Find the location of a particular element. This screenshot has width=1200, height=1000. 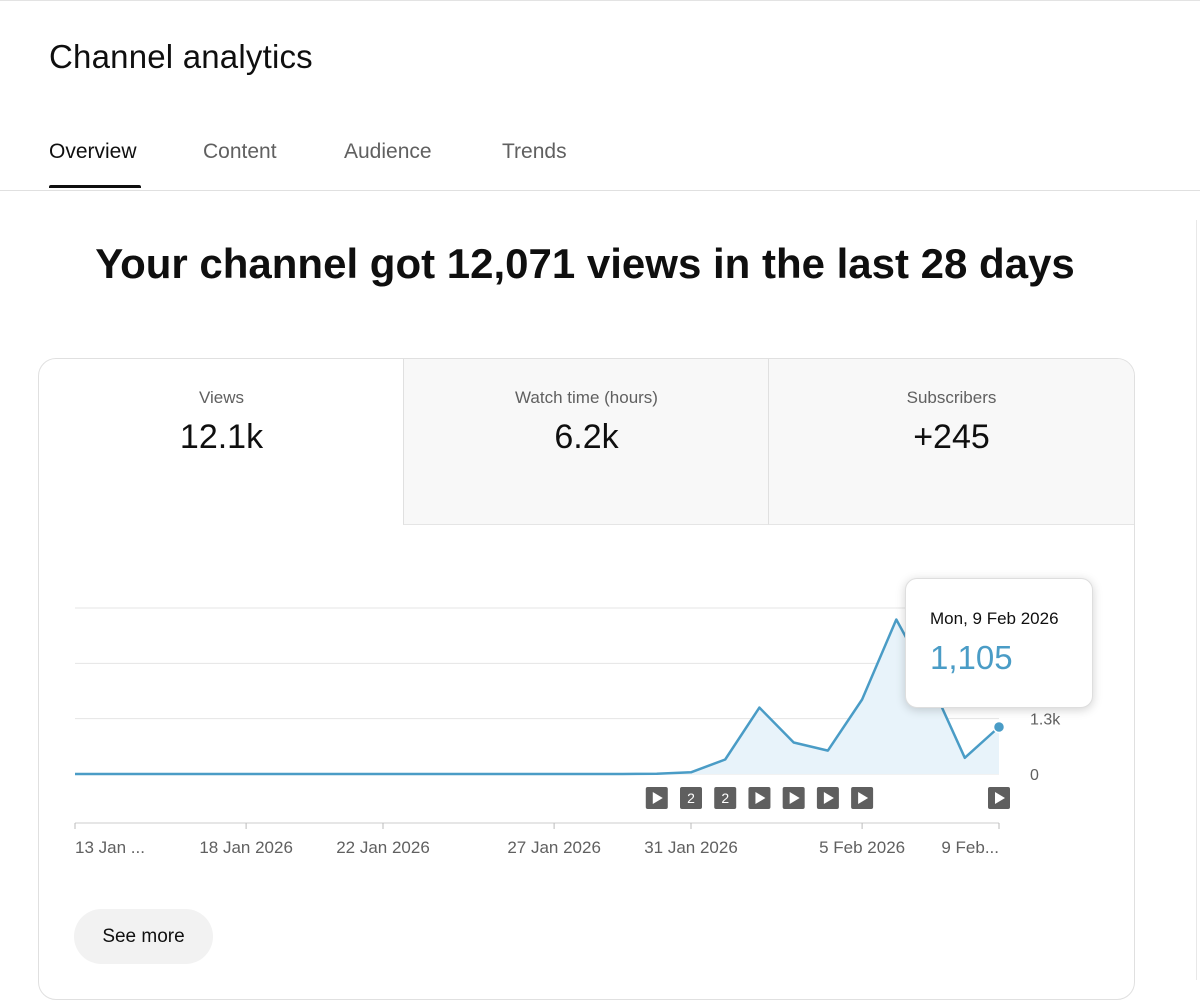

x-tick-label-1: 18 Jan 2026 is located at coordinates (246, 847).